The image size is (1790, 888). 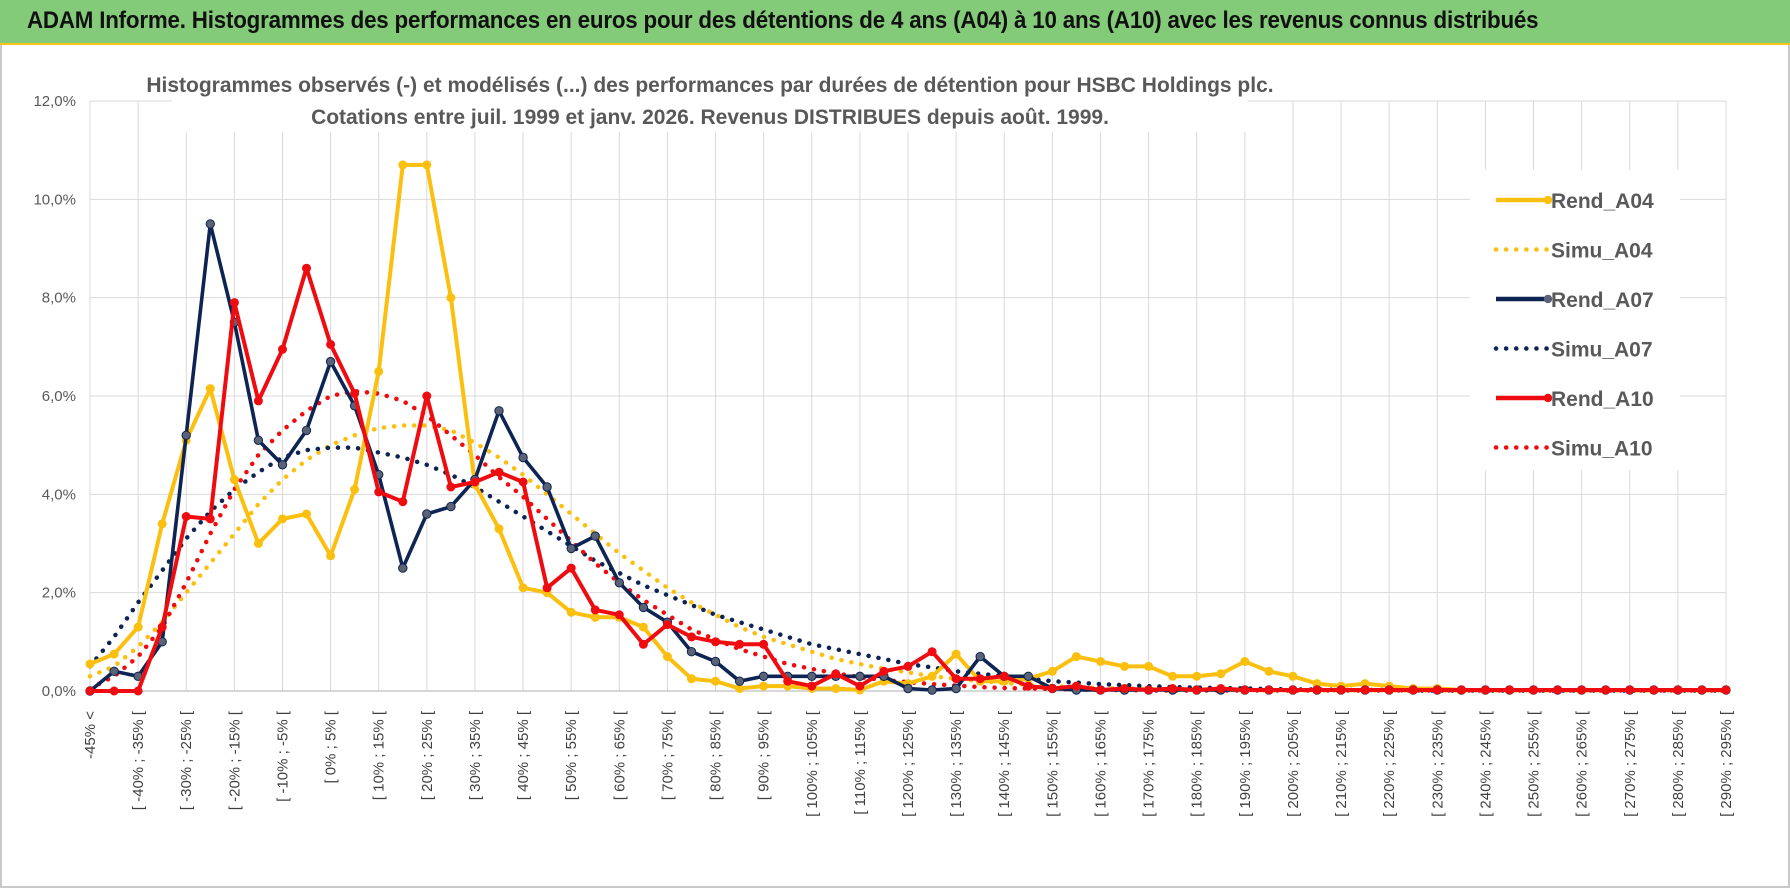 I want to click on x-tick-label: [ 200% ; 205% [, so click(x=1293, y=763).